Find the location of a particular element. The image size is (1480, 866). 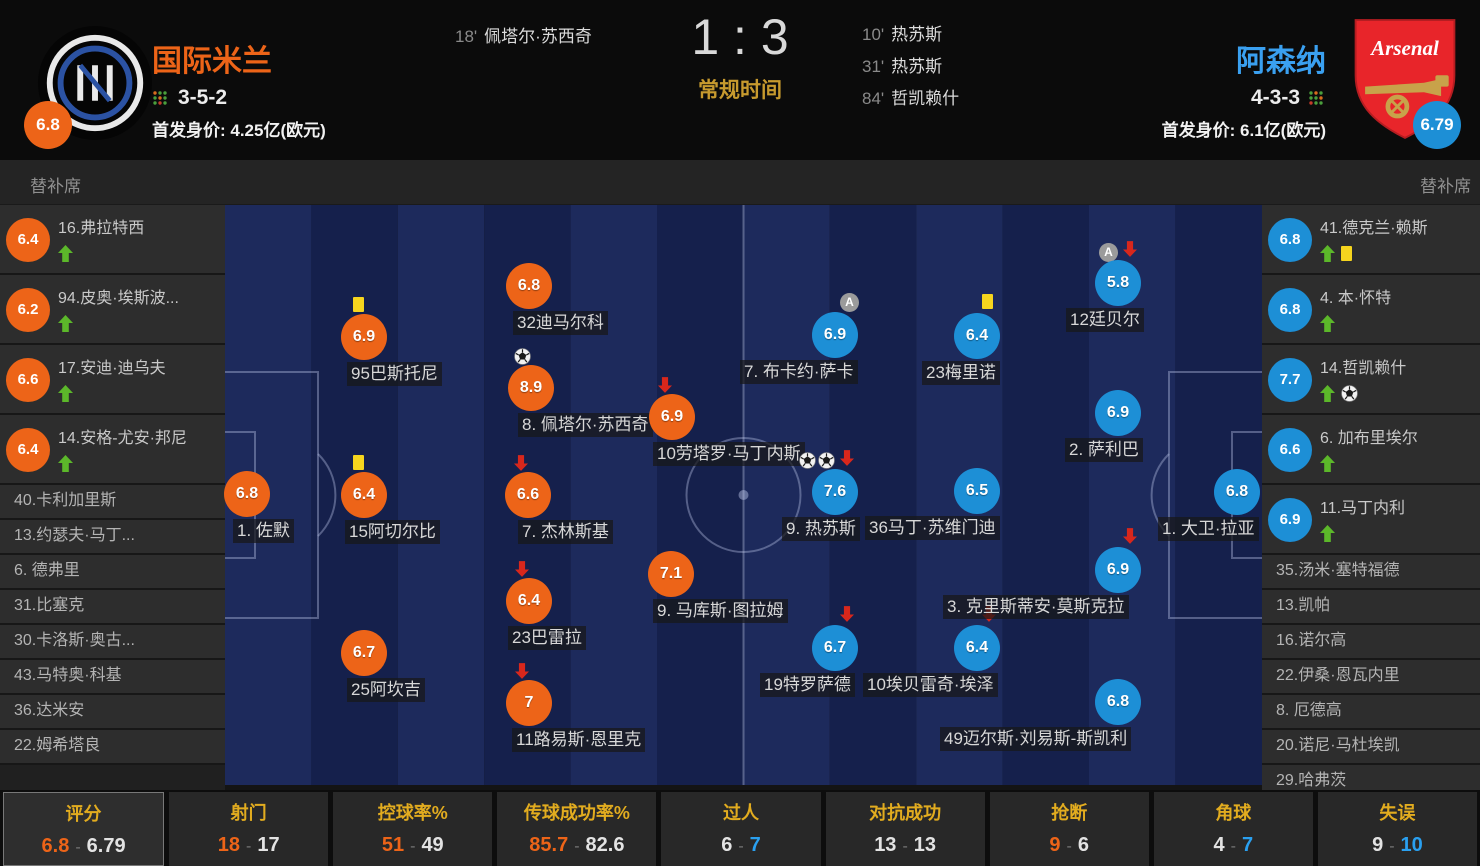

player-name: 23巴雷拉 is located at coordinates (547, 638).